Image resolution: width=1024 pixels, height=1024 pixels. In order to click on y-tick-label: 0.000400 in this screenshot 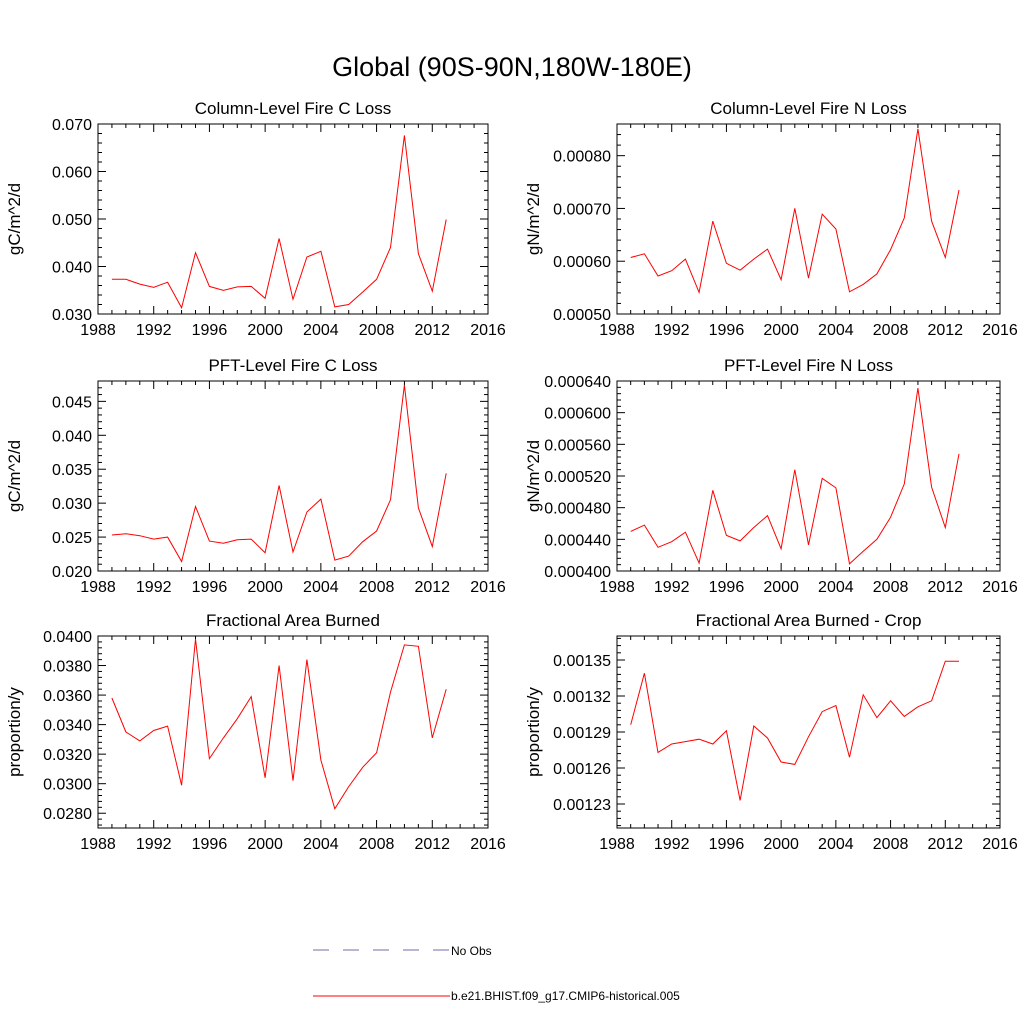, I will do `click(577, 572)`.